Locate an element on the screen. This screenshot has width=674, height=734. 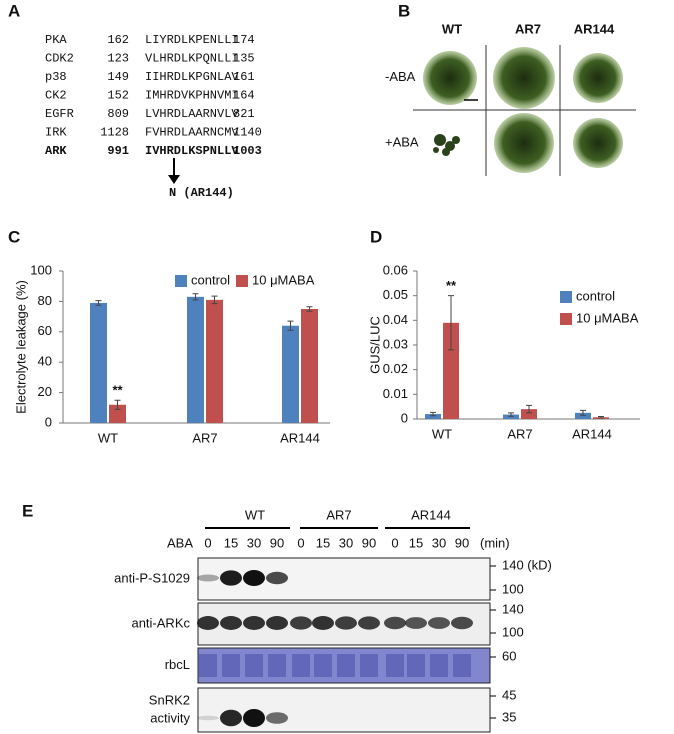
end-position: 135 is located at coordinates (244, 59).